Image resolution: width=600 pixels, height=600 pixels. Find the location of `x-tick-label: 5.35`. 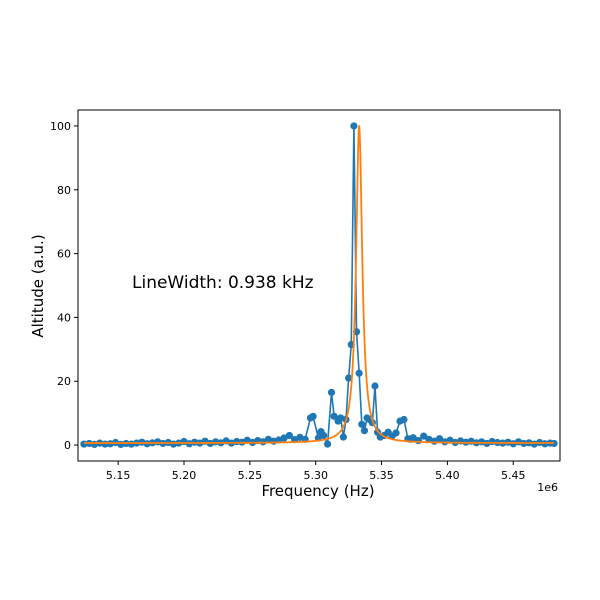

x-tick-label: 5.35 is located at coordinates (381, 475).